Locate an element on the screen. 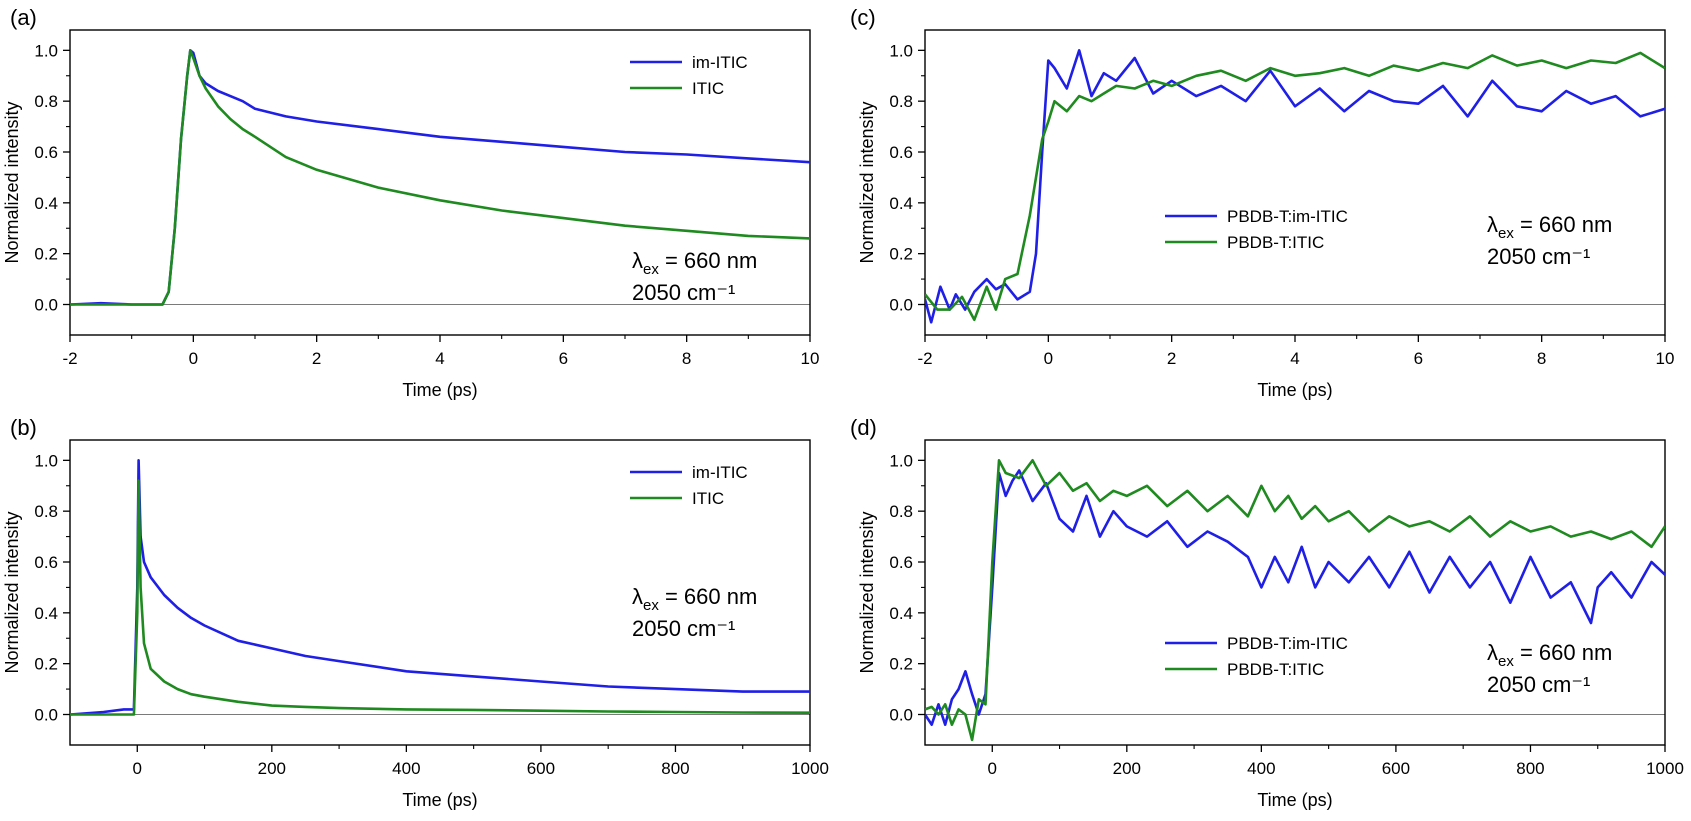 The width and height of the screenshot is (1691, 821). series-line-pbdb-t-itic is located at coordinates (1295, 186).